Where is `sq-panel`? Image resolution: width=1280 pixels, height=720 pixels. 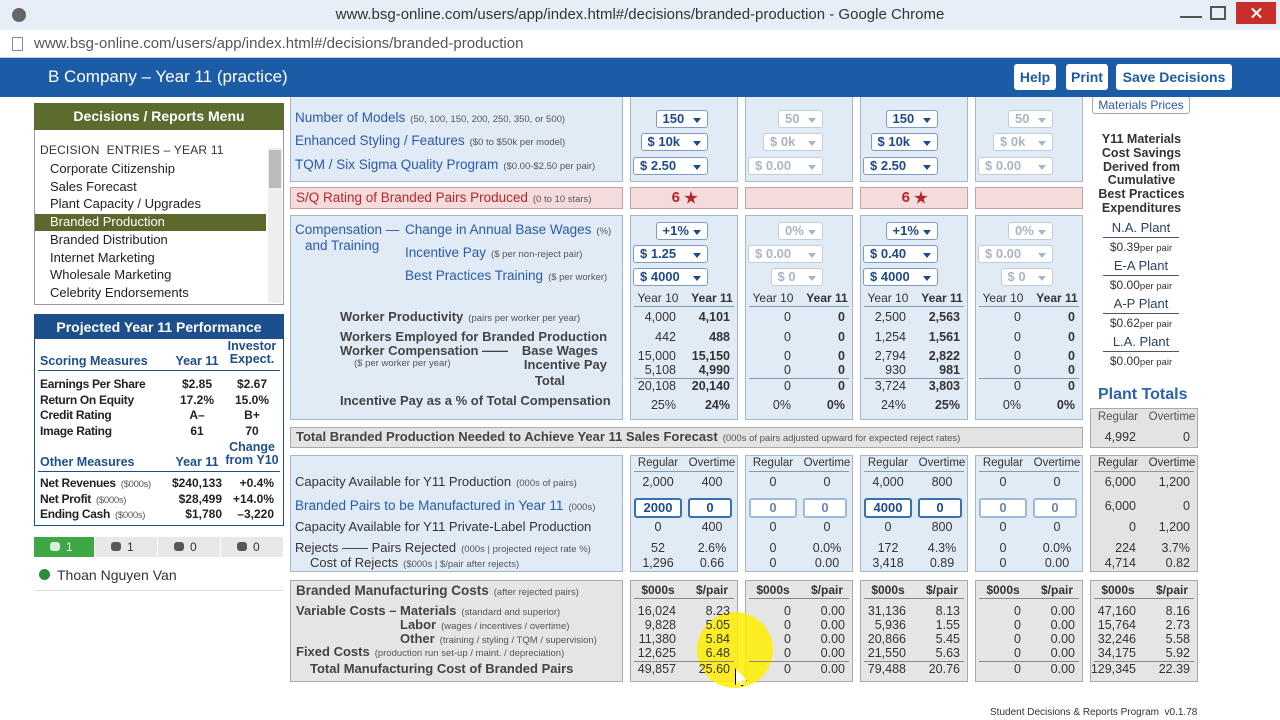 sq-panel is located at coordinates (456, 198).